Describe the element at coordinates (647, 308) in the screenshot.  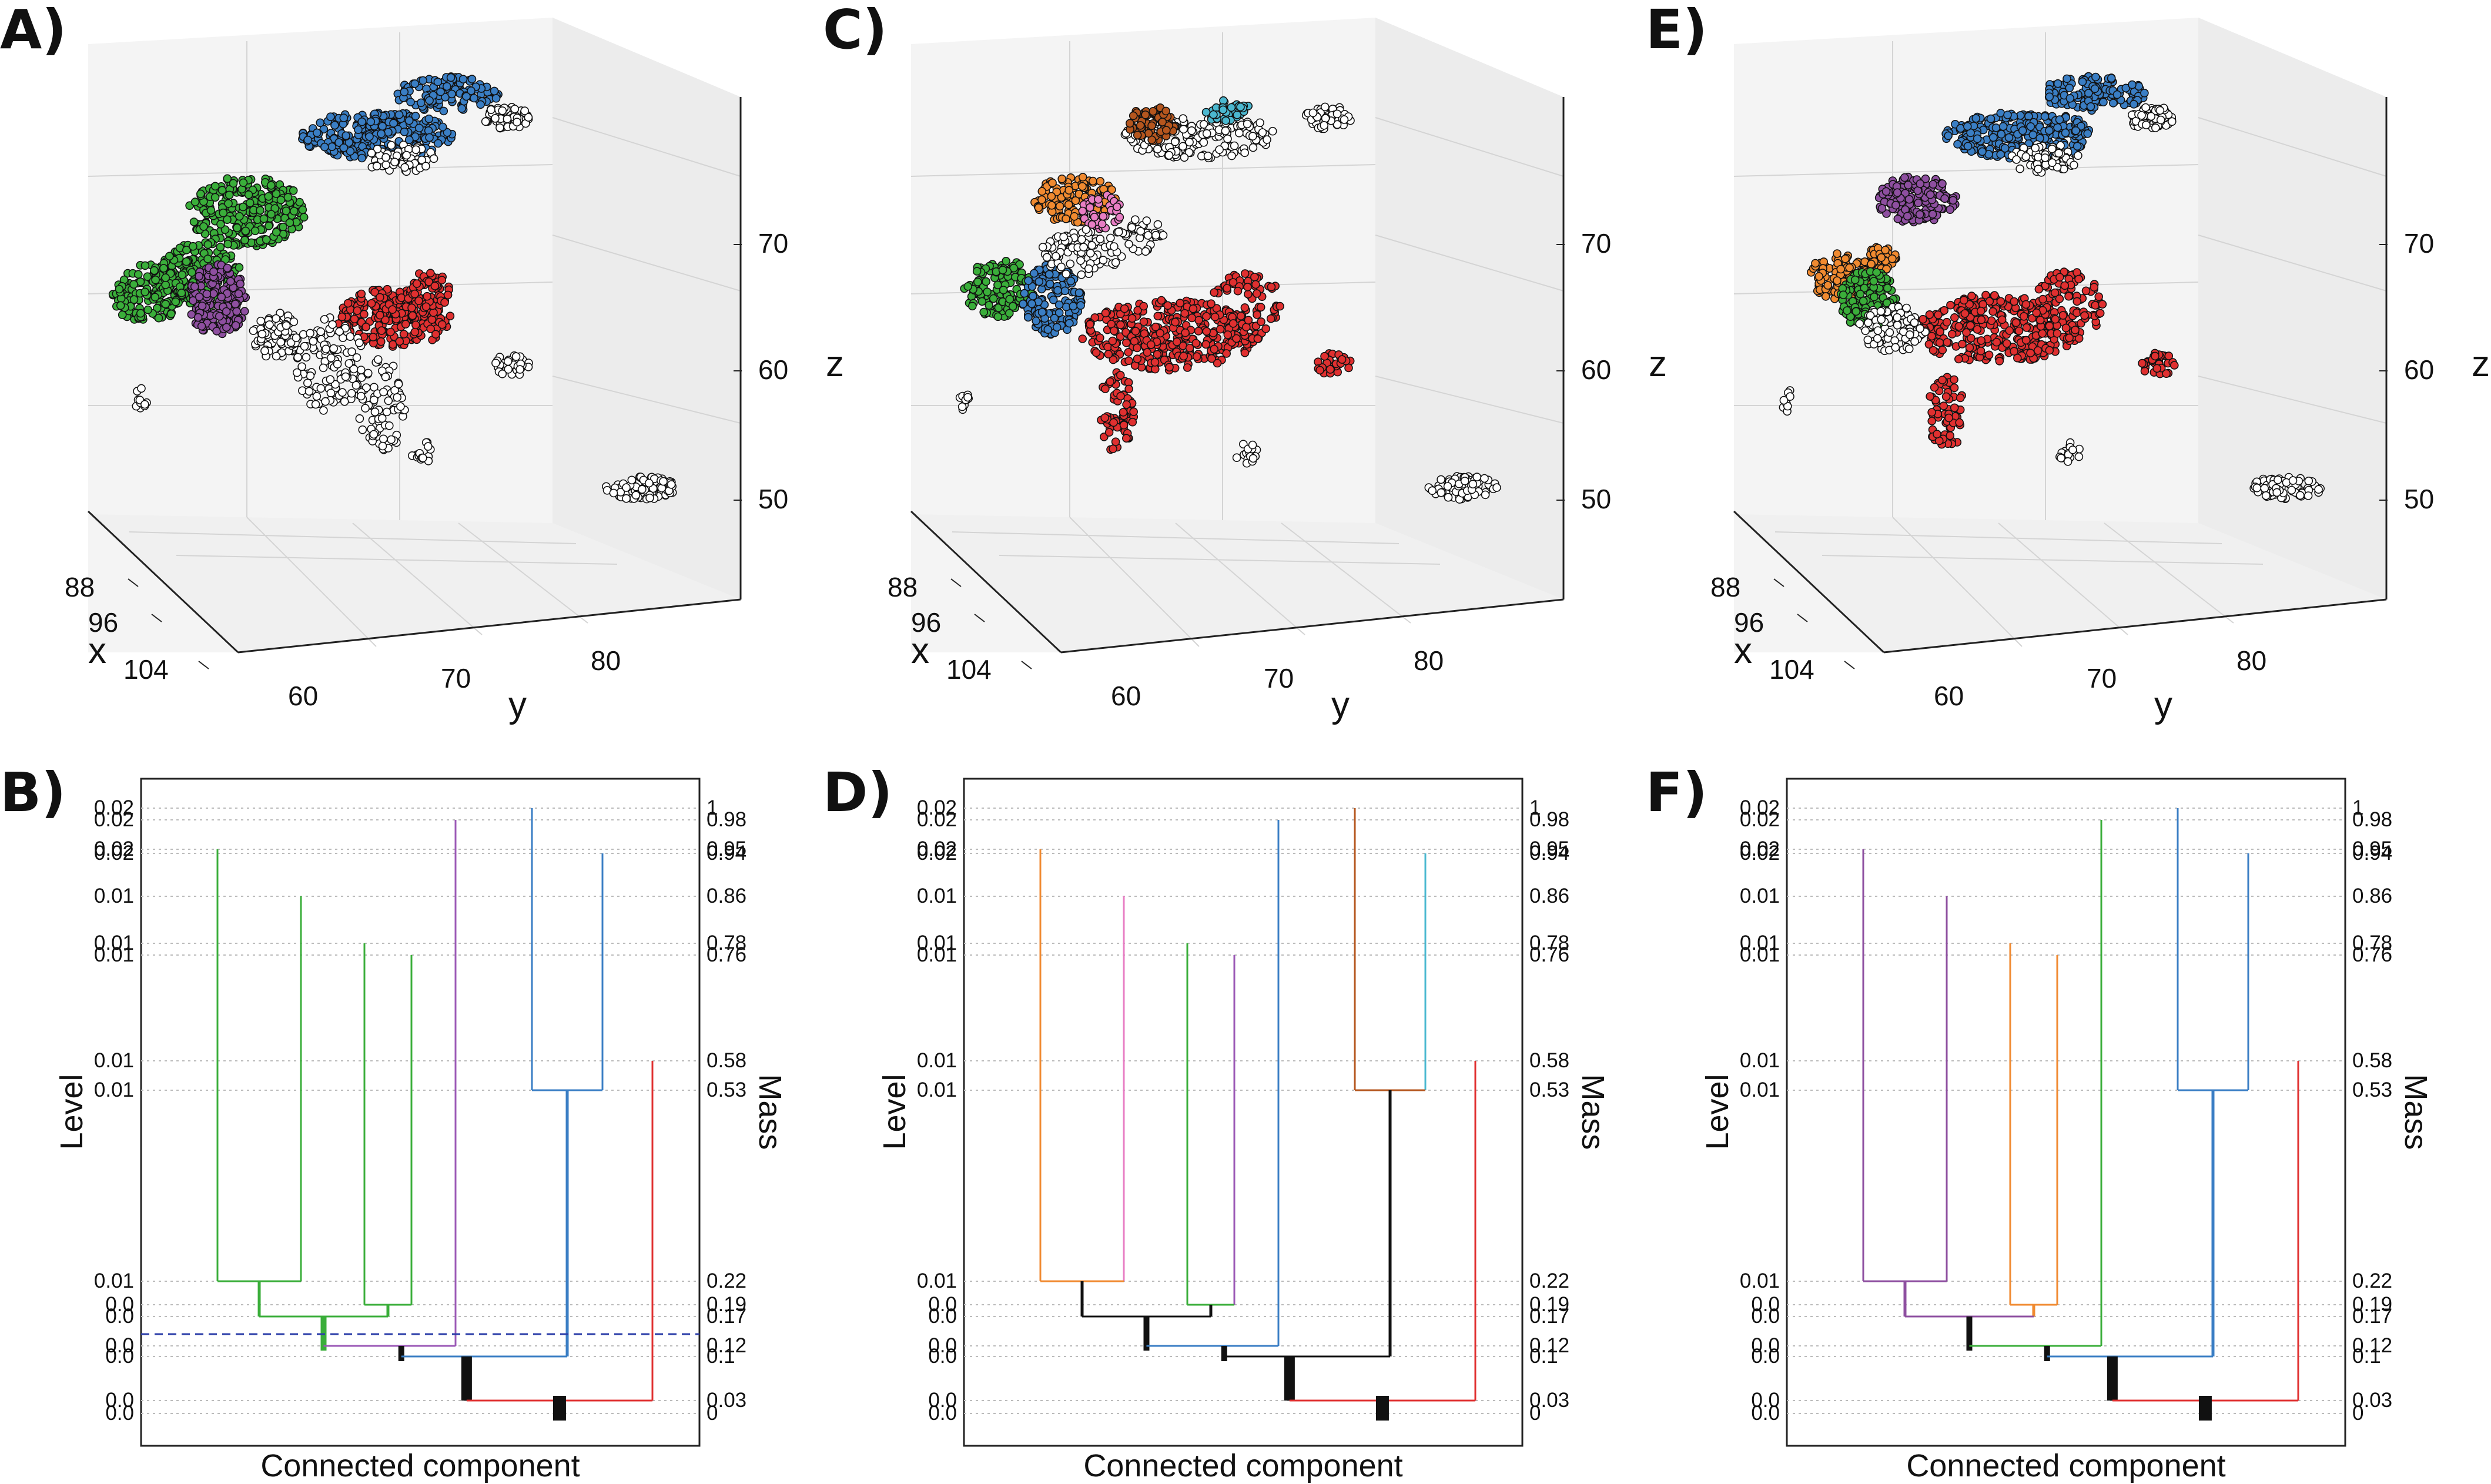
I see `cube-right-pane` at that location.